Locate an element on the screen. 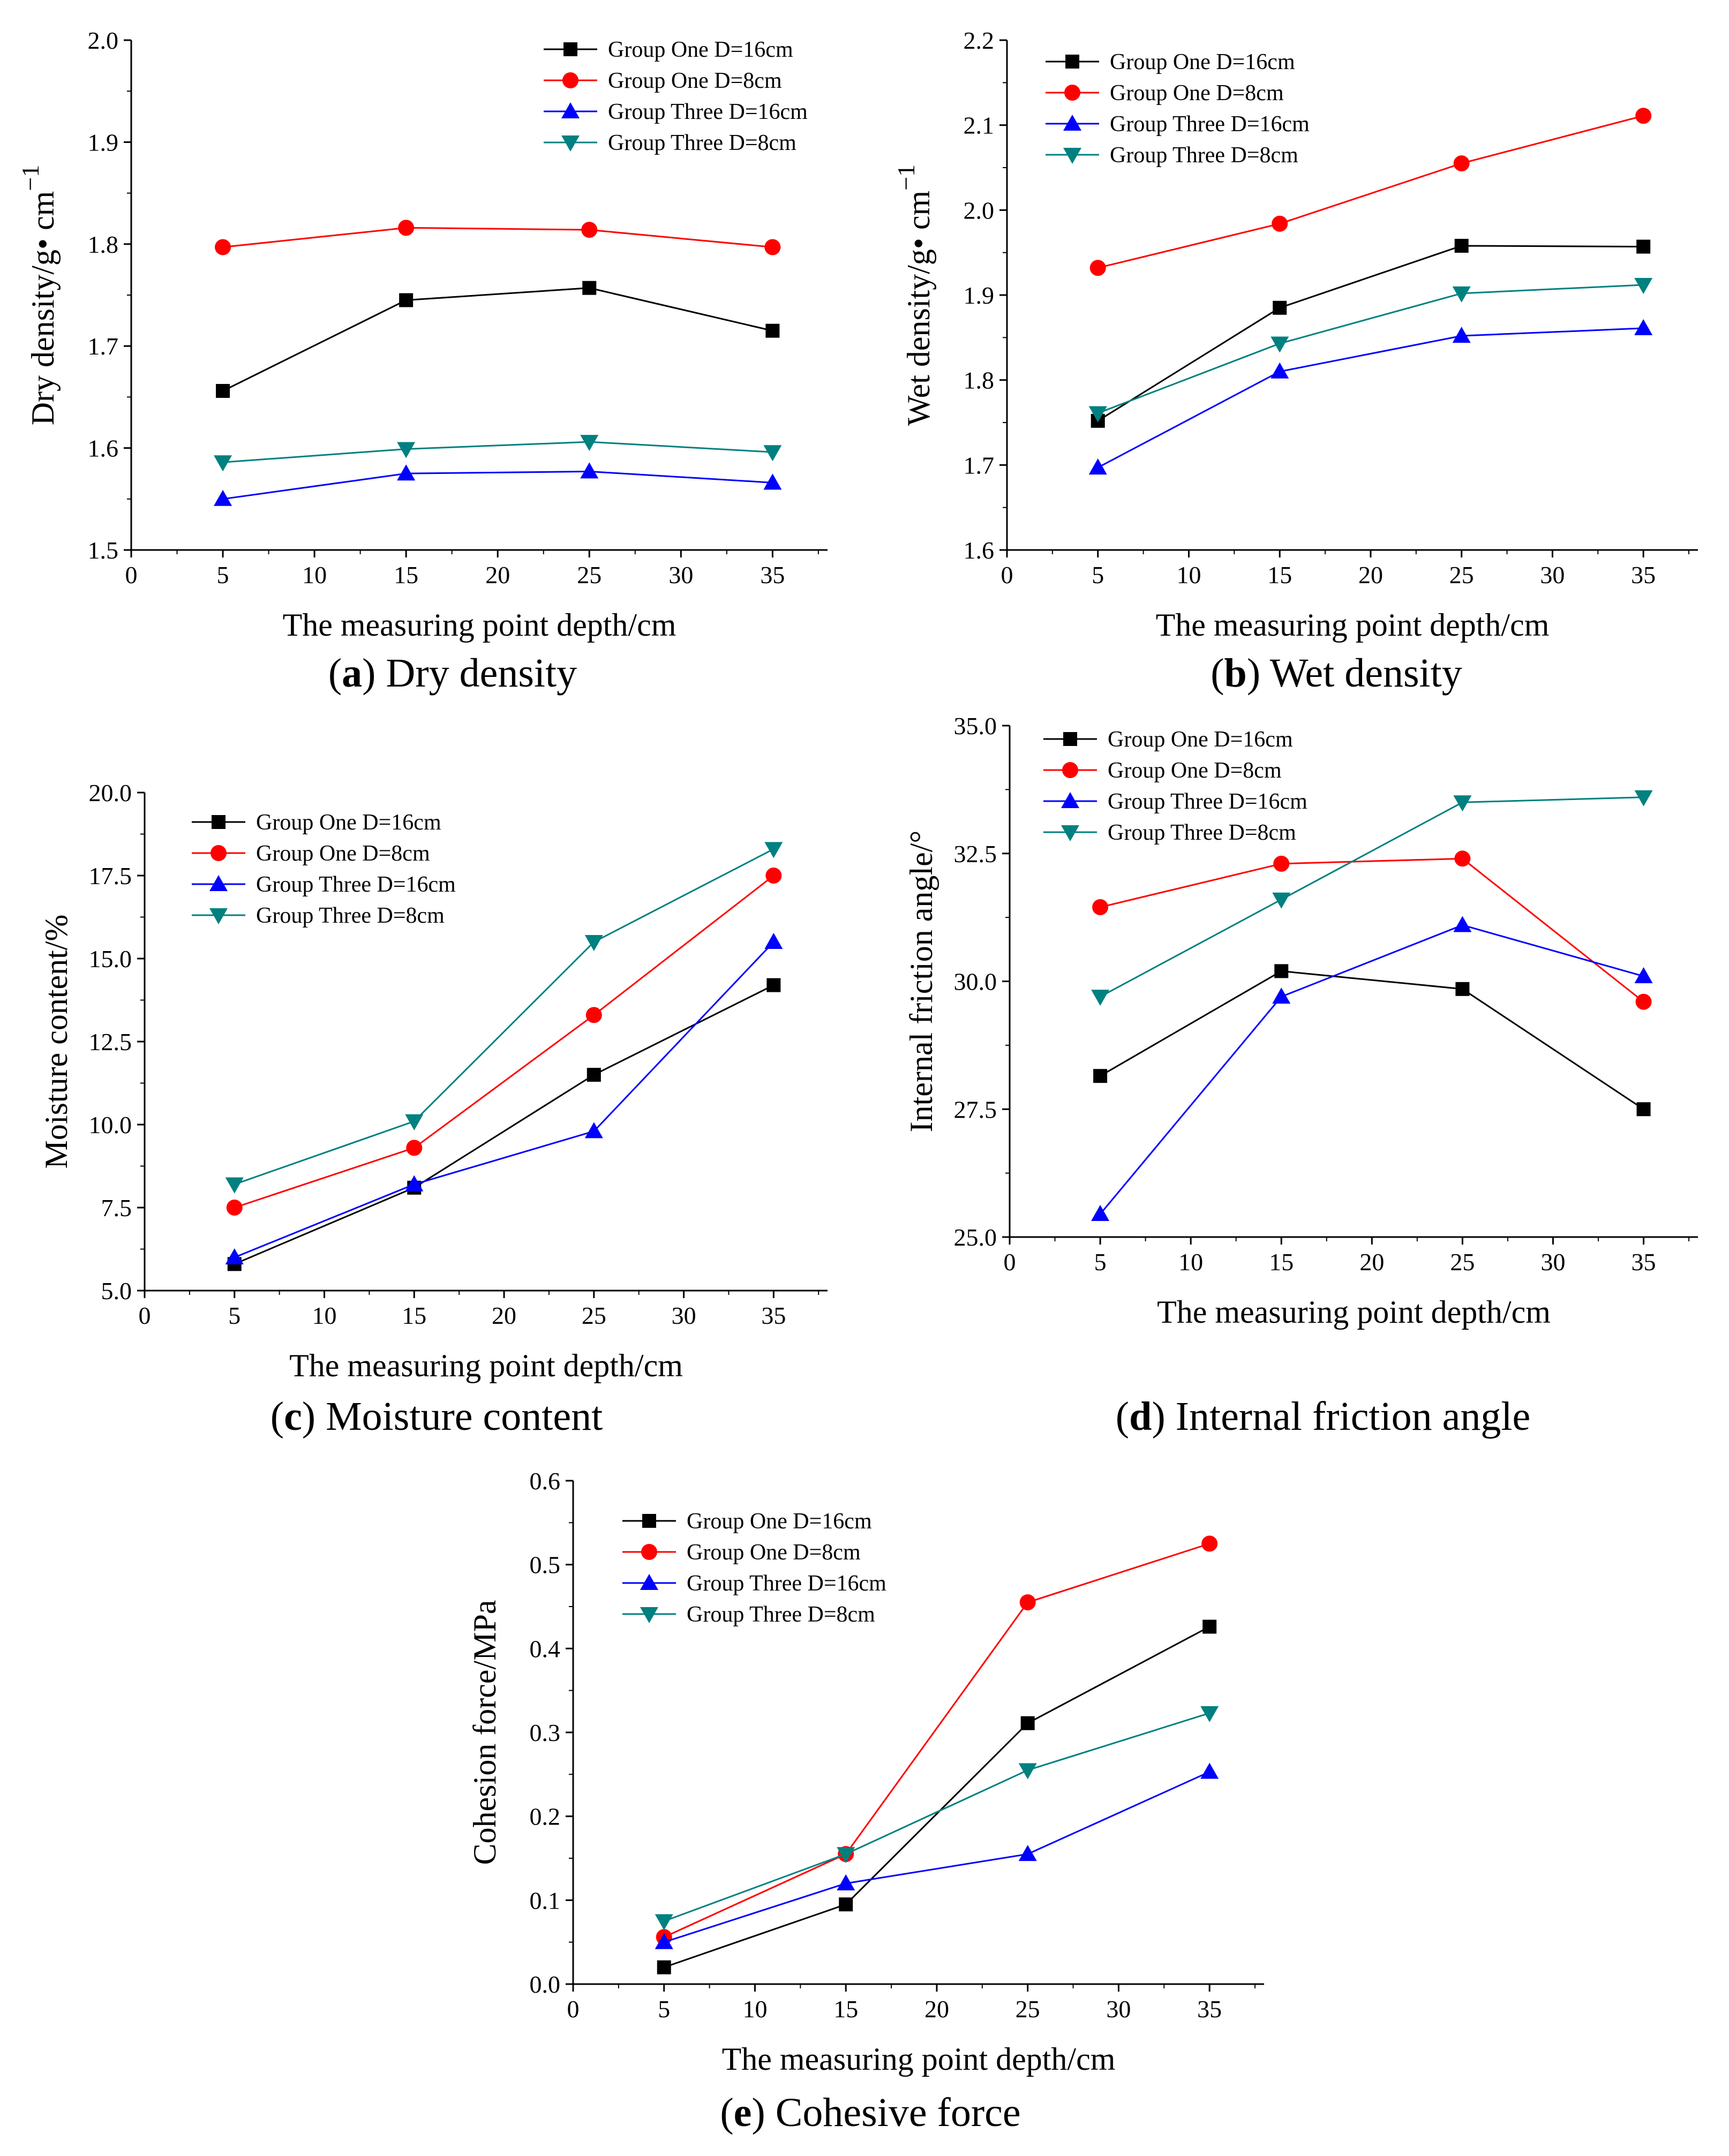  y-tick-label: 12.5 is located at coordinates (110, 1042).